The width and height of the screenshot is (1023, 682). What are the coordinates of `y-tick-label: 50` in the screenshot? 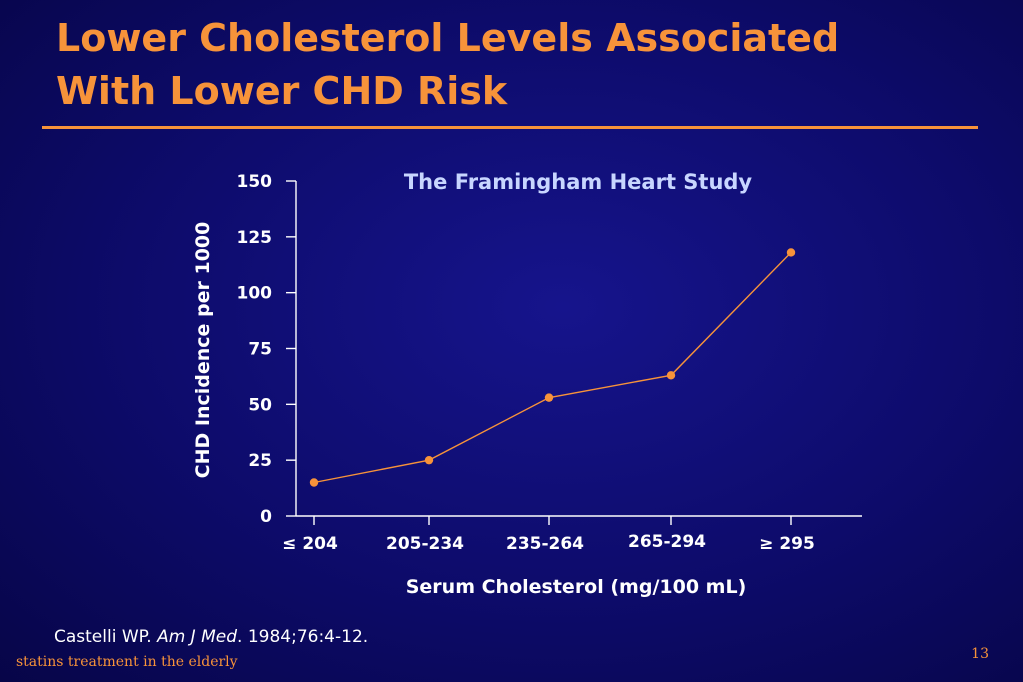 It's located at (260, 405).